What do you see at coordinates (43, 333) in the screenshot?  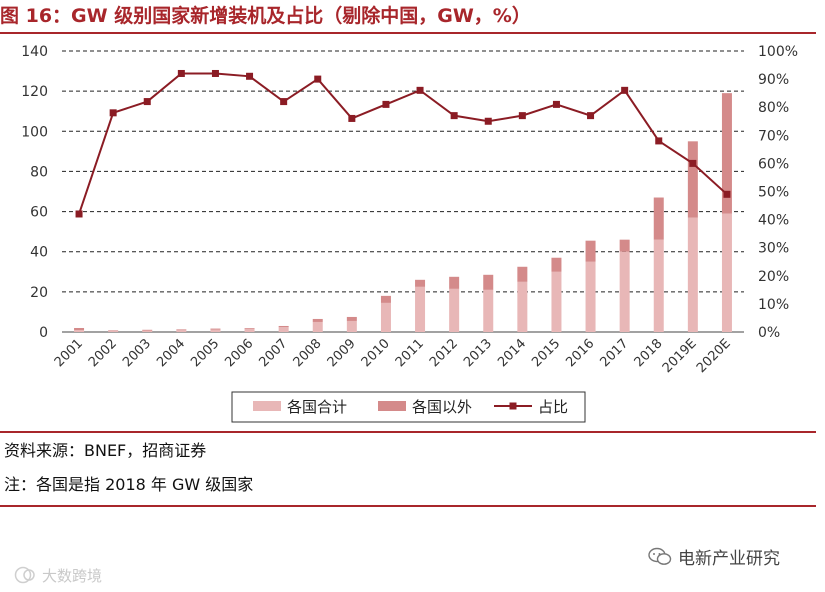 I see `left-axis-tick-label: 0` at bounding box center [43, 333].